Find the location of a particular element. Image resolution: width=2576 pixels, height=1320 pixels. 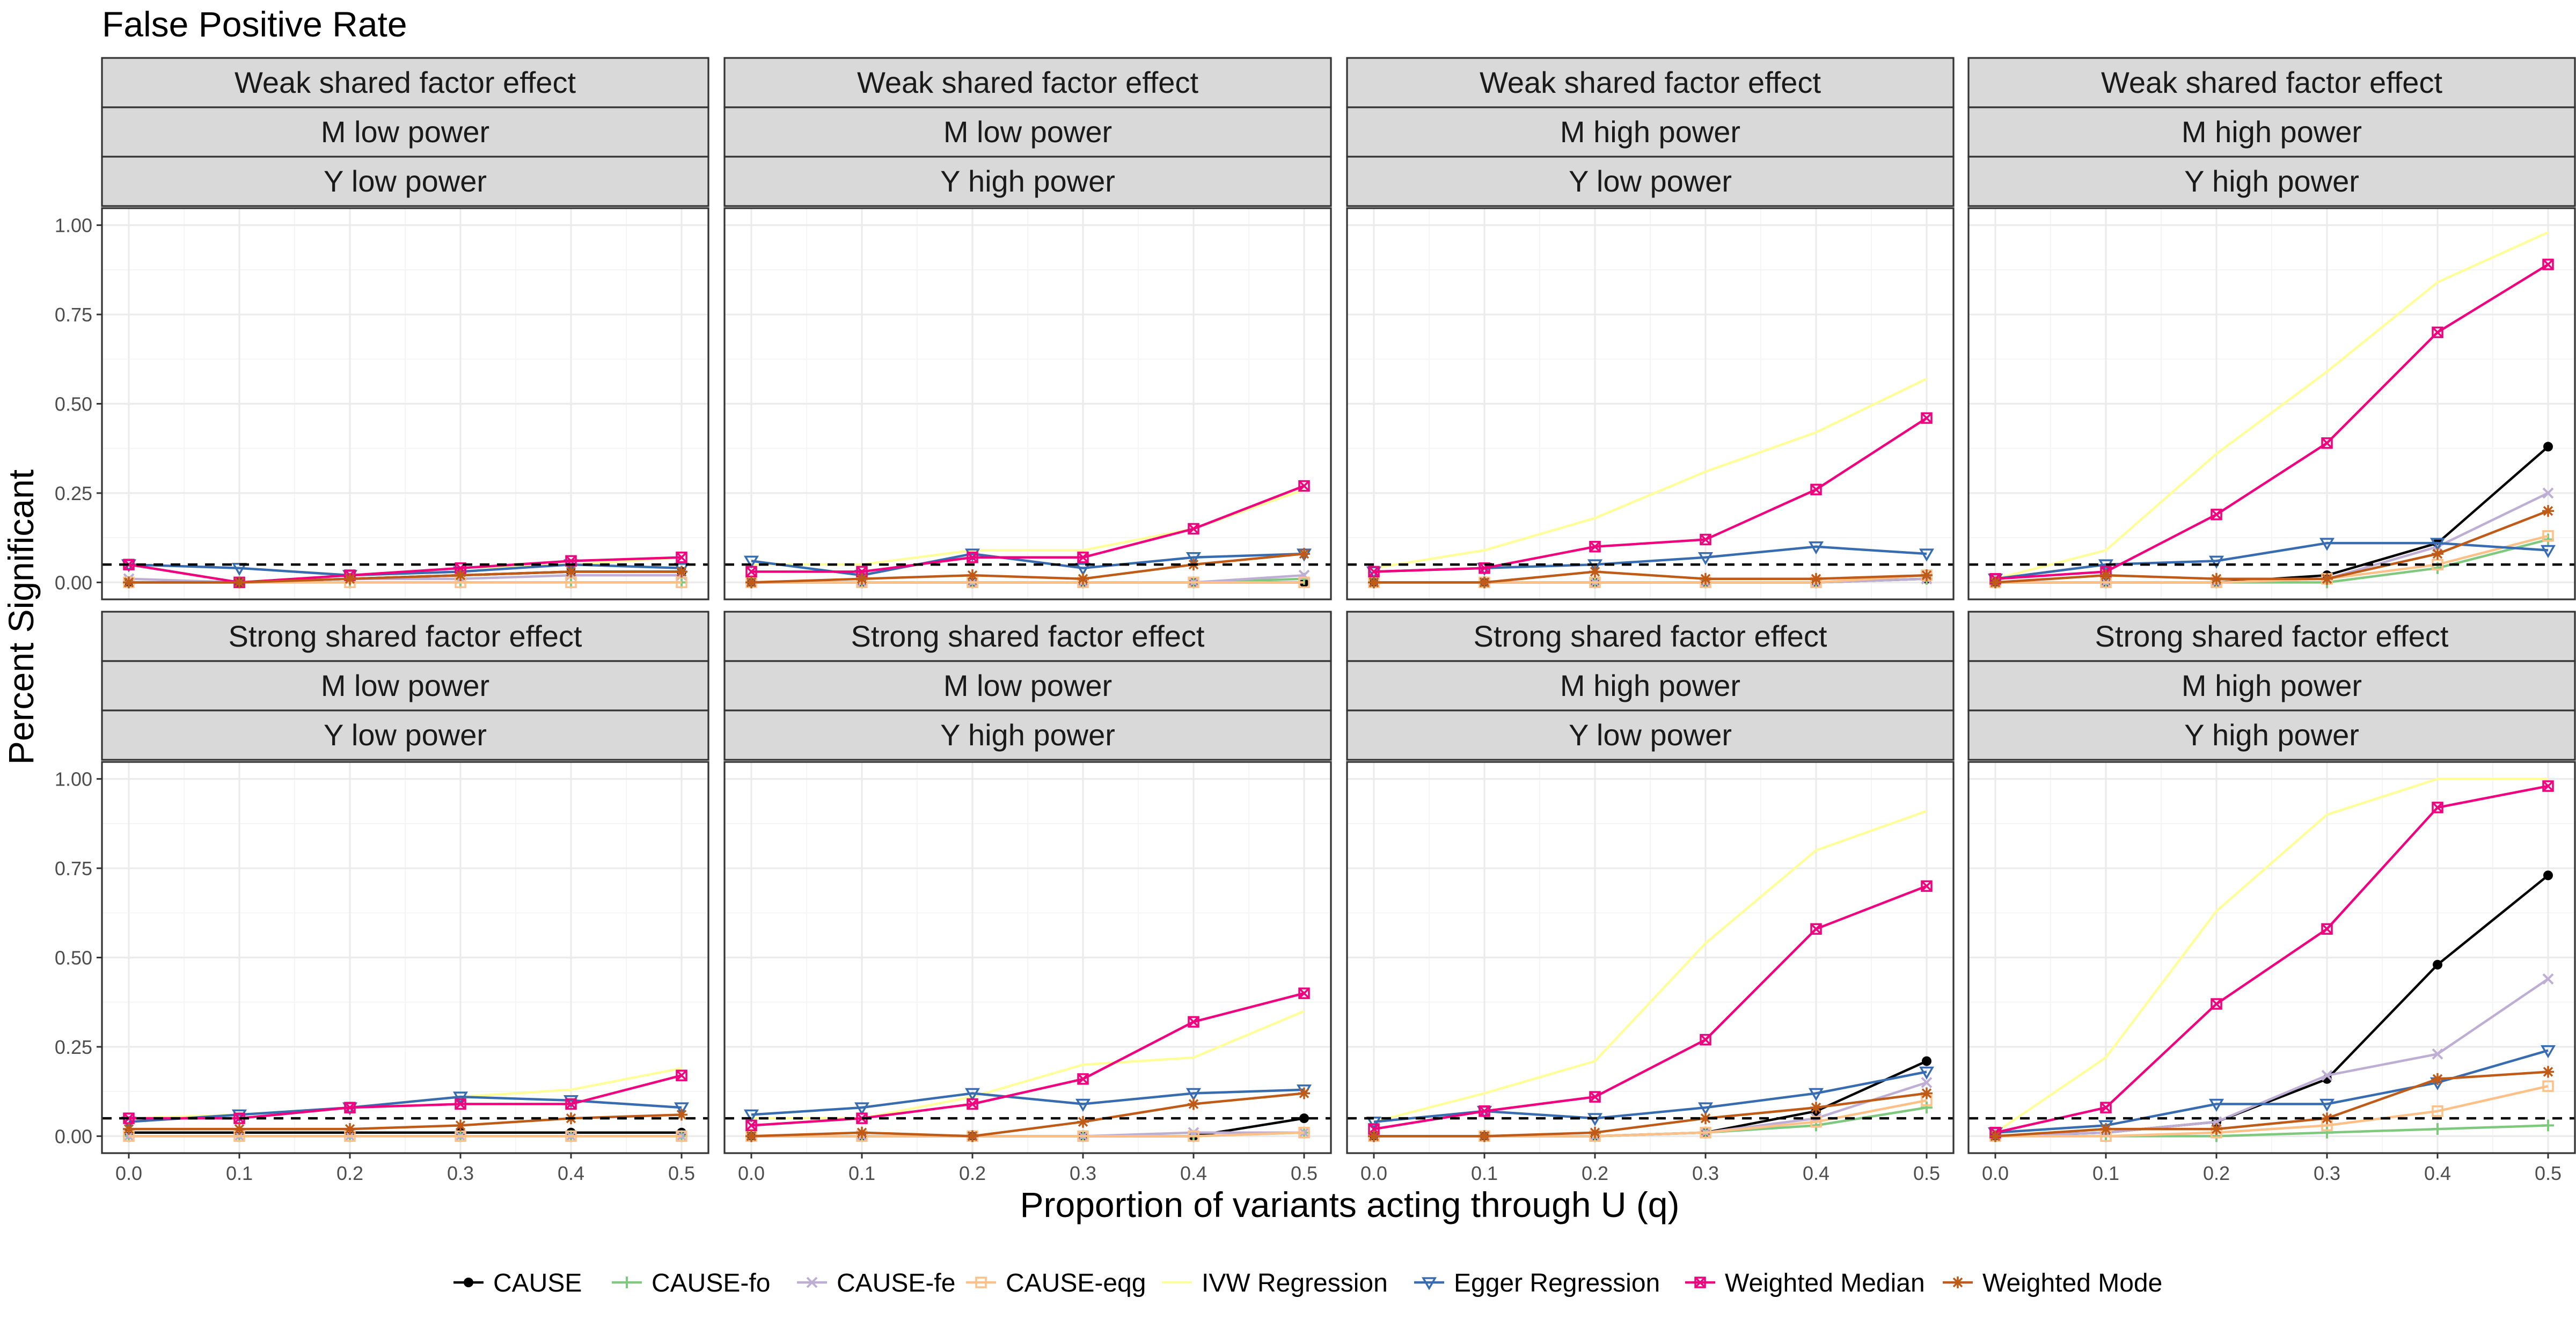

legend-label: CAUSE-fe is located at coordinates (896, 1283).